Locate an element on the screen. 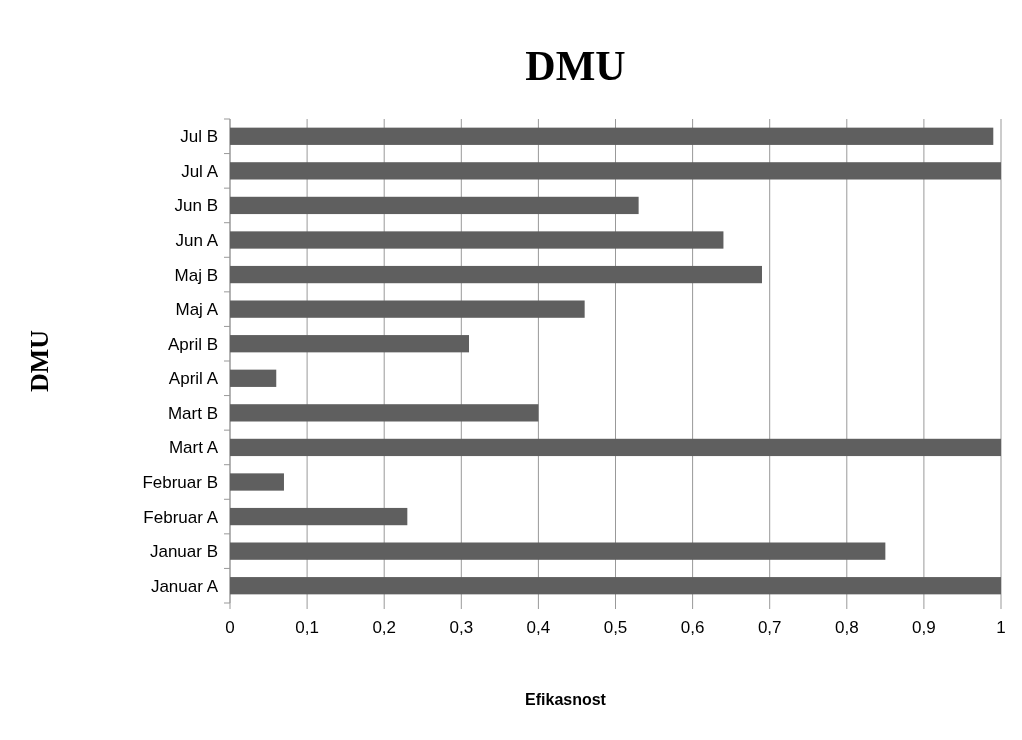 This screenshot has height=740, width=1022. x-axis-title: Efikasnost is located at coordinates (566, 699).